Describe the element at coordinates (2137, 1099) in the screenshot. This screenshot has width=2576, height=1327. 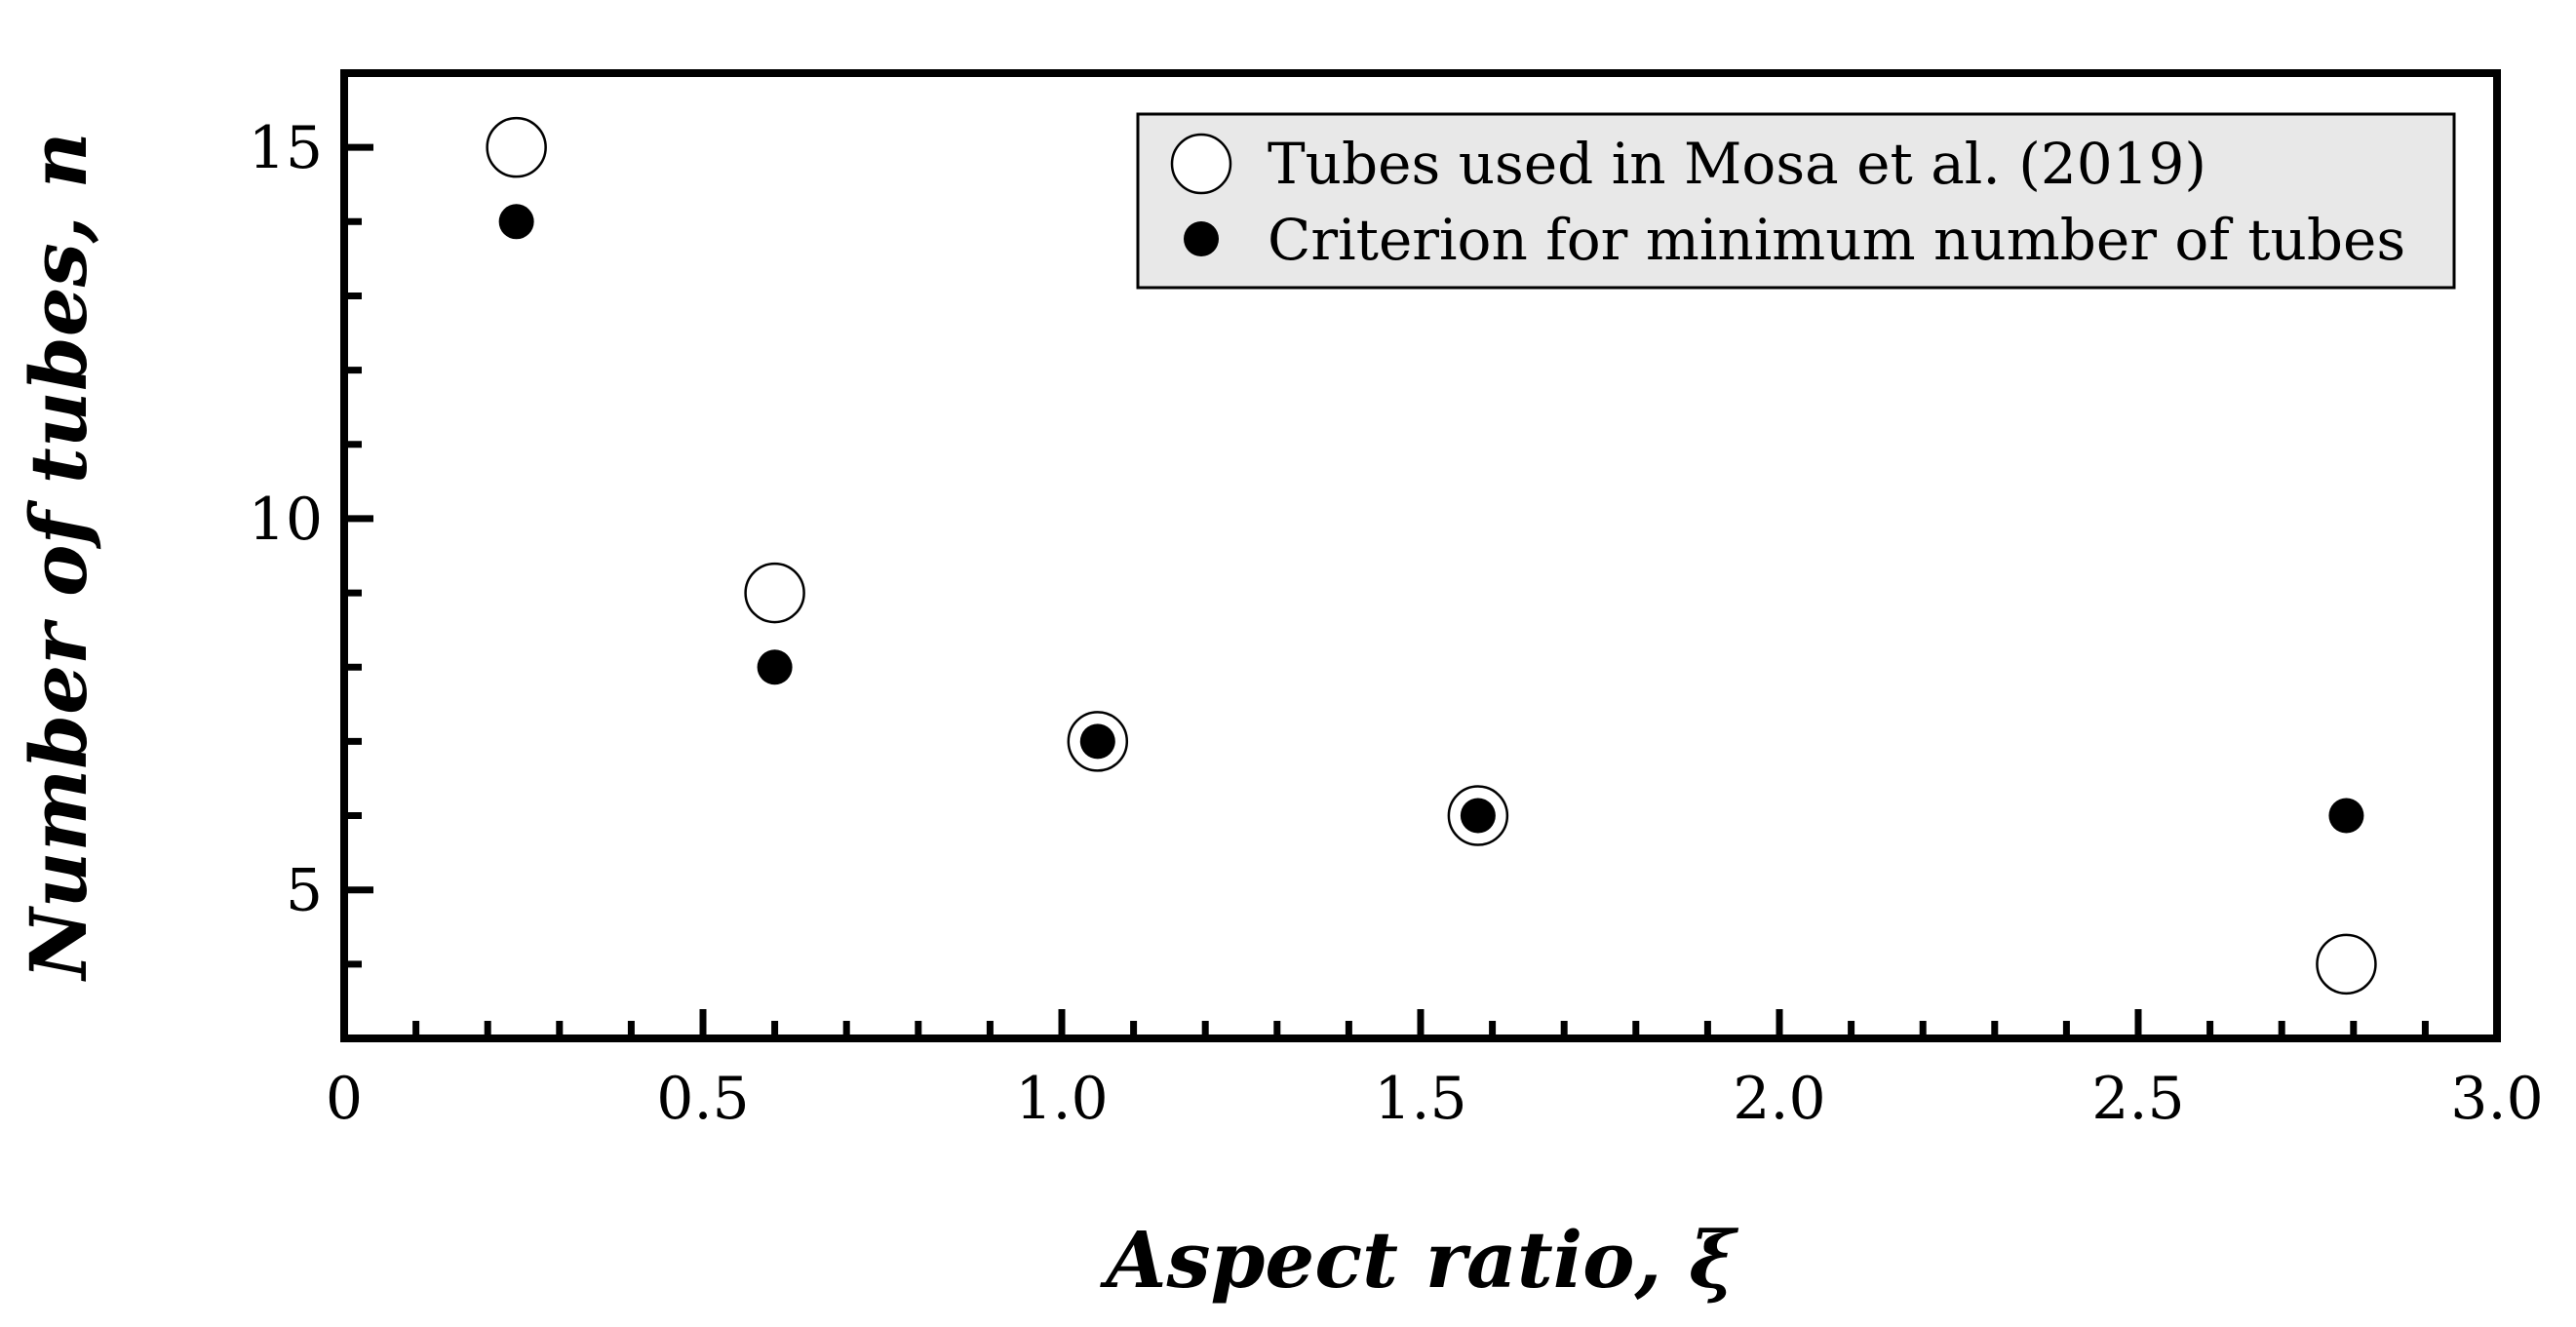
I see `x-tick-label: 2.5` at that location.